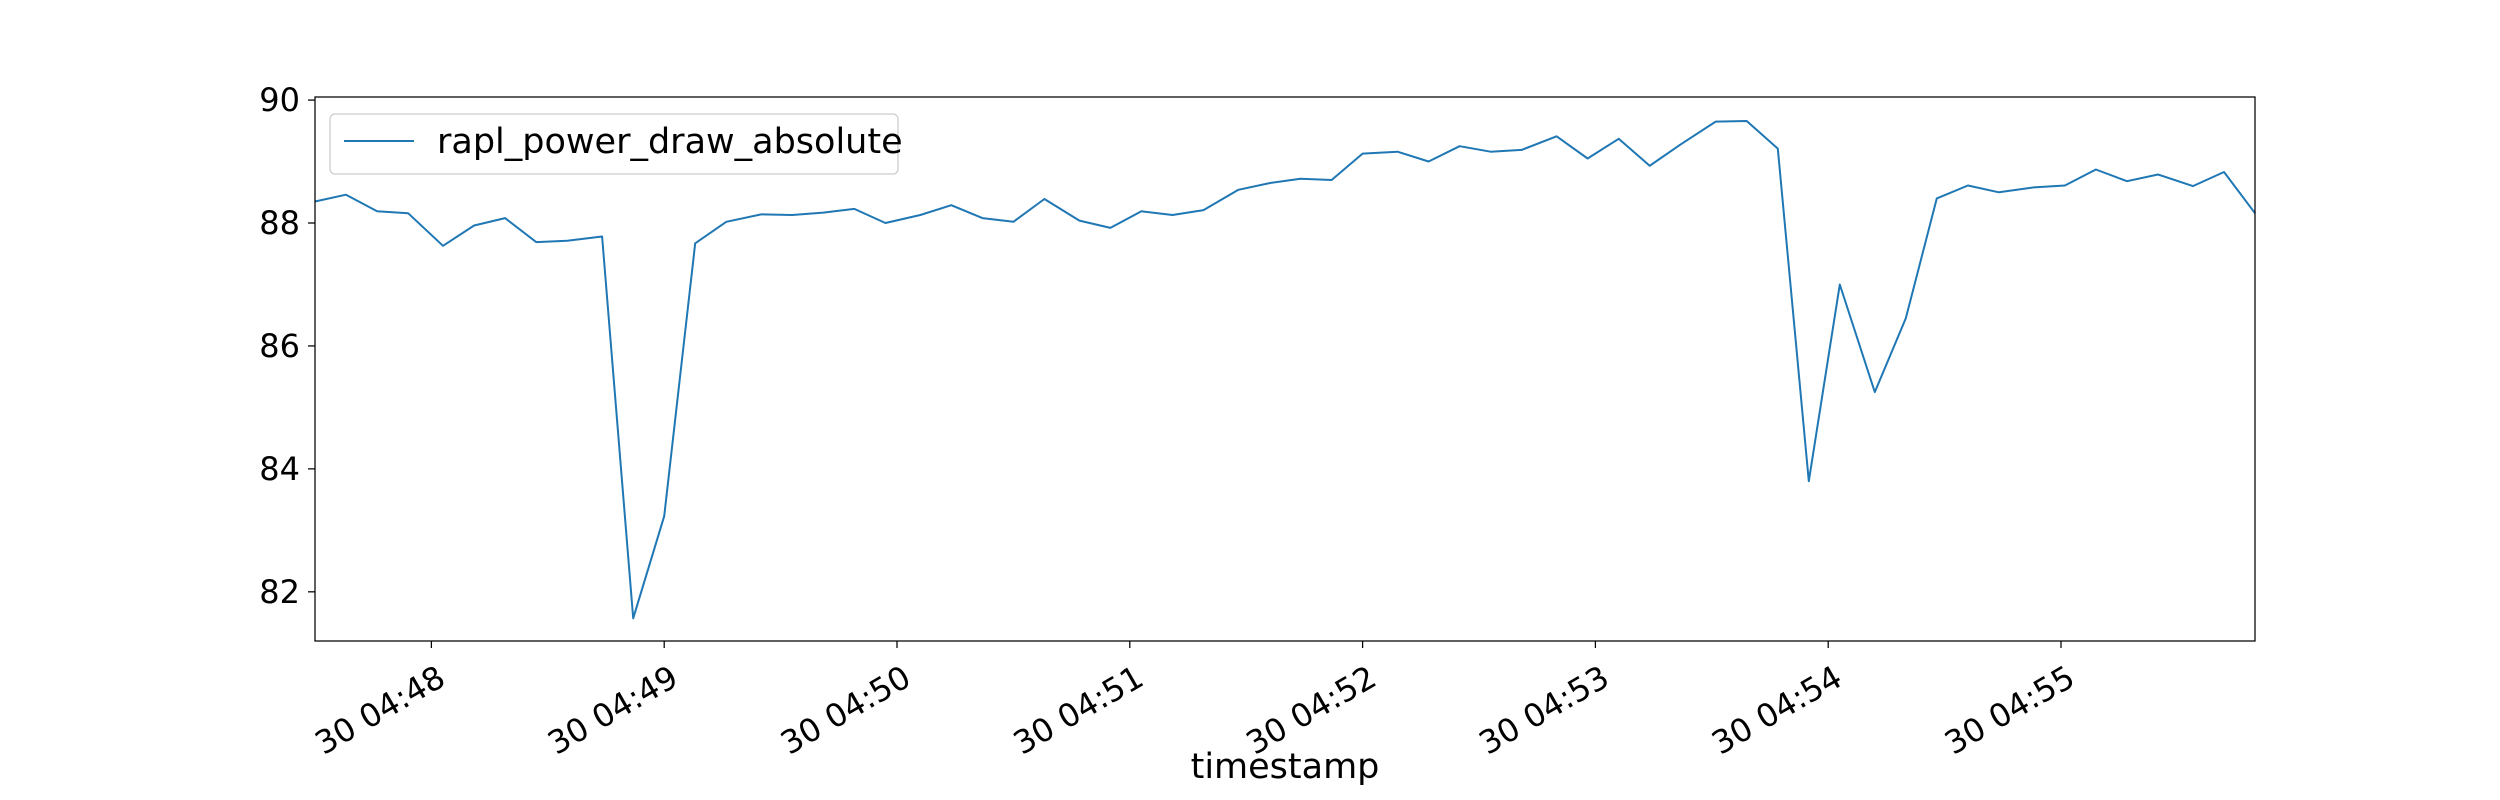  Describe the element at coordinates (670, 142) in the screenshot. I see `legend-entry-label: rapl_power_draw_absolute` at that location.